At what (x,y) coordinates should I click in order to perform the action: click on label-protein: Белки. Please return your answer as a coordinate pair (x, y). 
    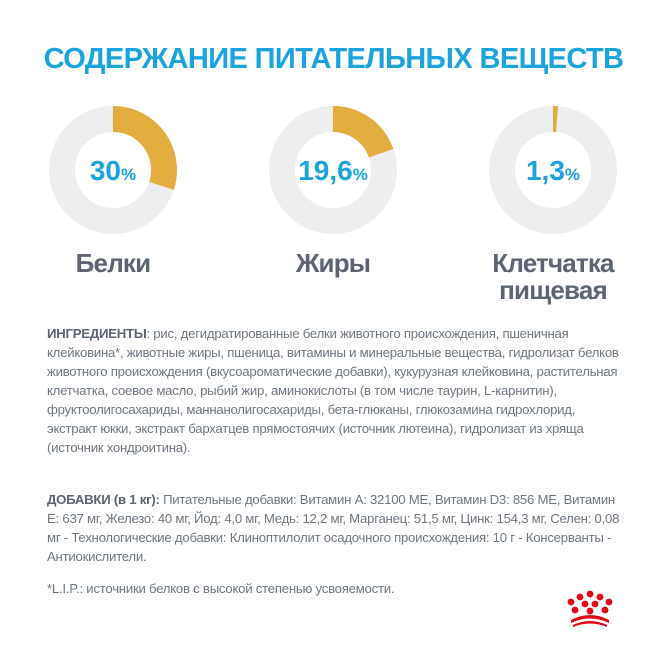
    Looking at the image, I should click on (113, 263).